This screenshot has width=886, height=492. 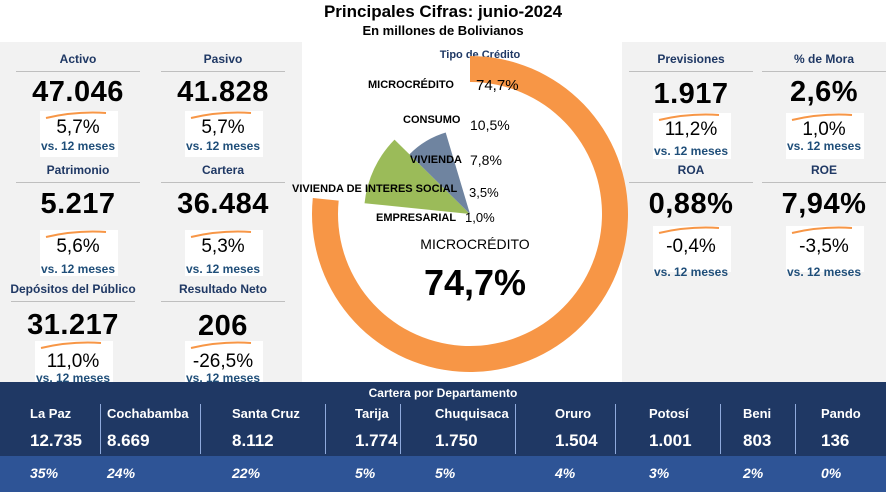 I want to click on department-value: 1.504, so click(x=576, y=440).